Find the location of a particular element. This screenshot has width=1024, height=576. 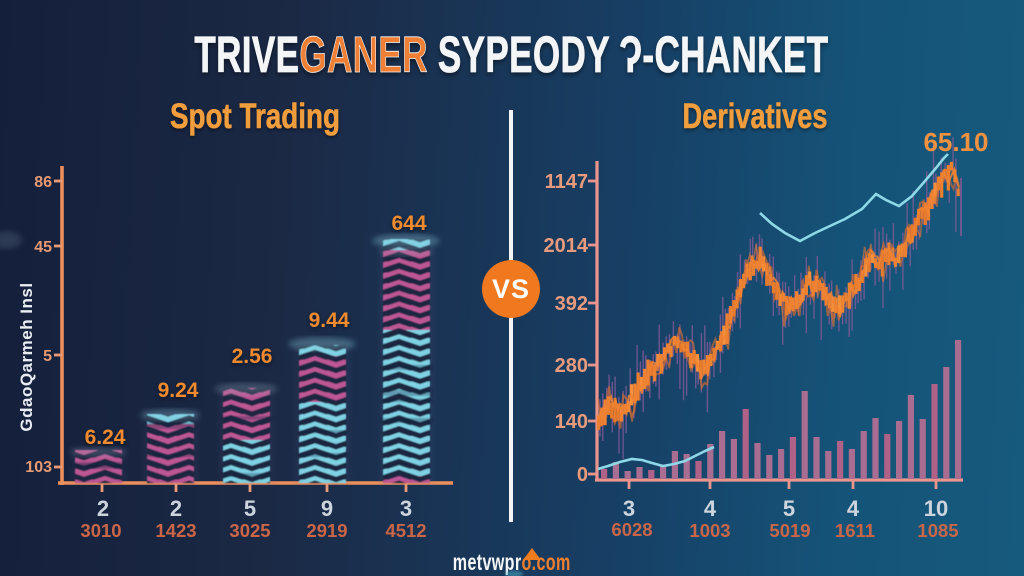

svg-text: 1423 is located at coordinates (175, 530).